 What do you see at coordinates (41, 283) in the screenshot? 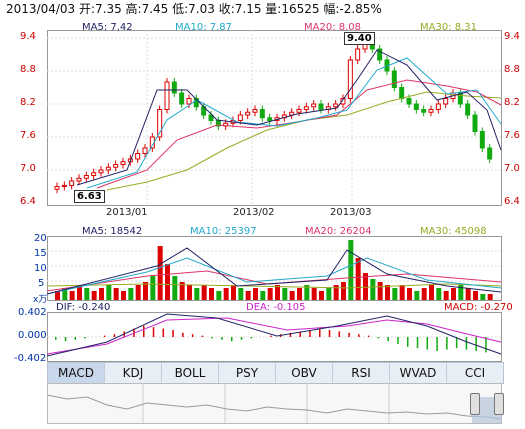
I see `vol-tick: 5` at bounding box center [41, 283].